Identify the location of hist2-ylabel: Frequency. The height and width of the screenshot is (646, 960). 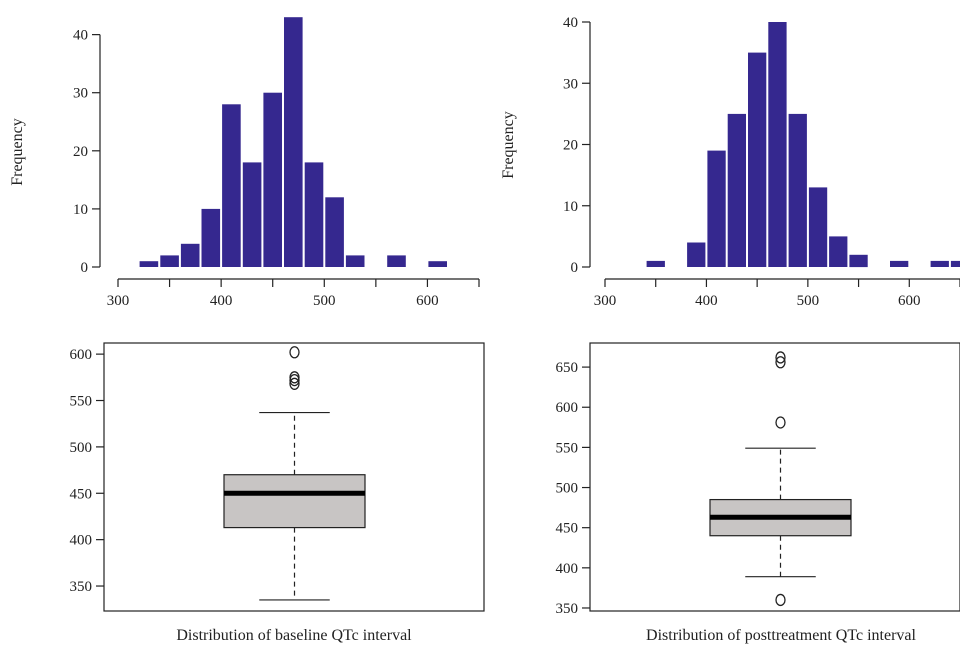
(508, 145).